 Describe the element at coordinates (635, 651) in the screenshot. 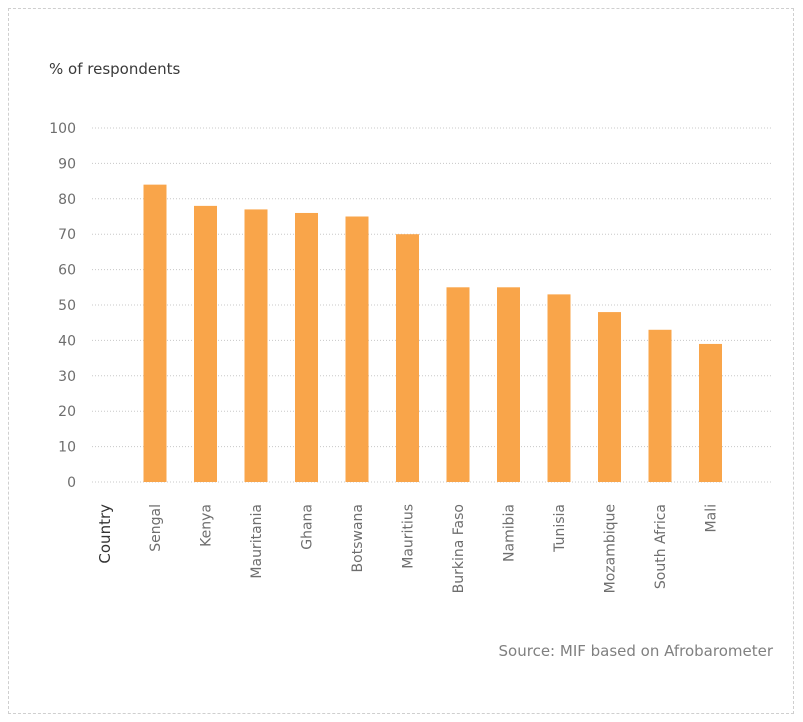

I see `source-note: Source: MIF based on Afrobarometer` at that location.